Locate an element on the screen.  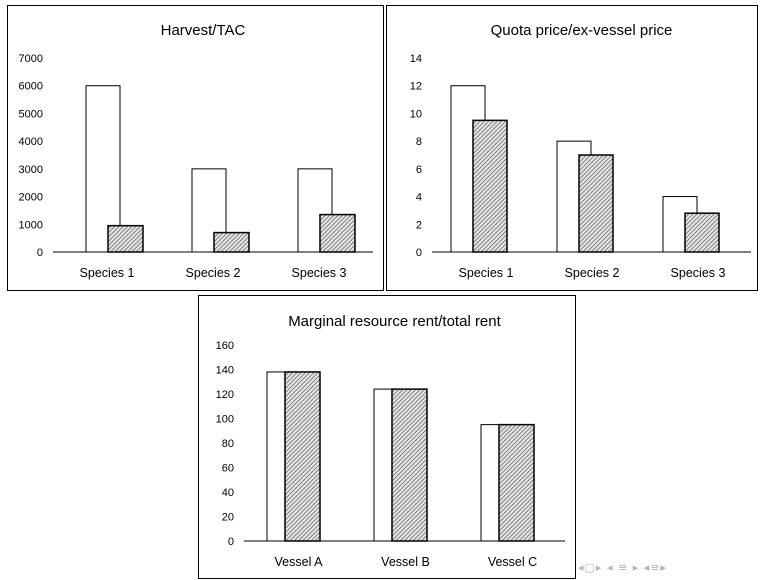
arrow-left-icon: ◂ is located at coordinates (610, 567).